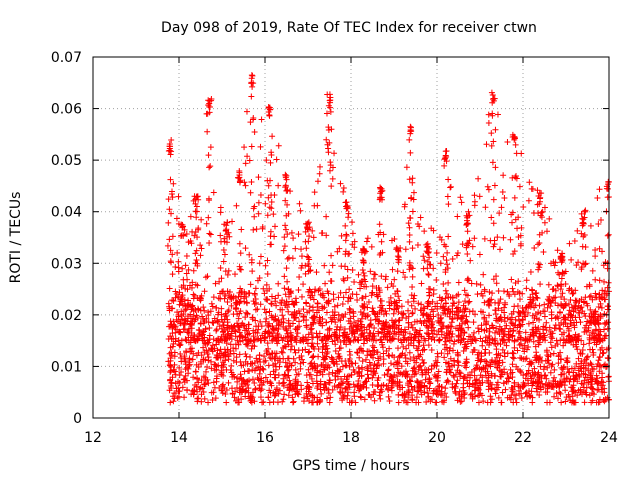 The height and width of the screenshot is (480, 640). Describe the element at coordinates (66, 110) in the screenshot. I see `y-tick-label: 0.06` at that location.